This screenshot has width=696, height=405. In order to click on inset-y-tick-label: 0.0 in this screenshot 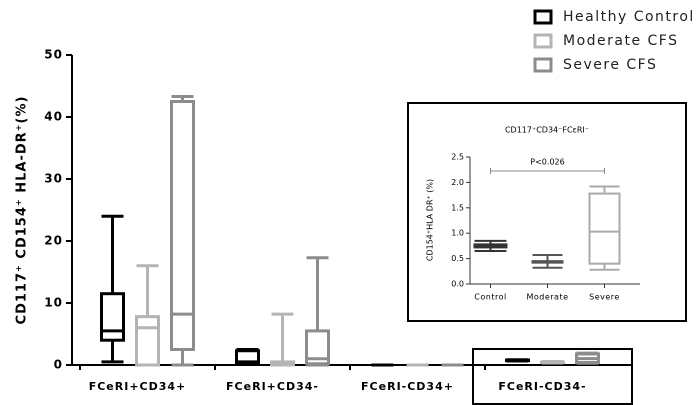, I will do `click(457, 284)`.